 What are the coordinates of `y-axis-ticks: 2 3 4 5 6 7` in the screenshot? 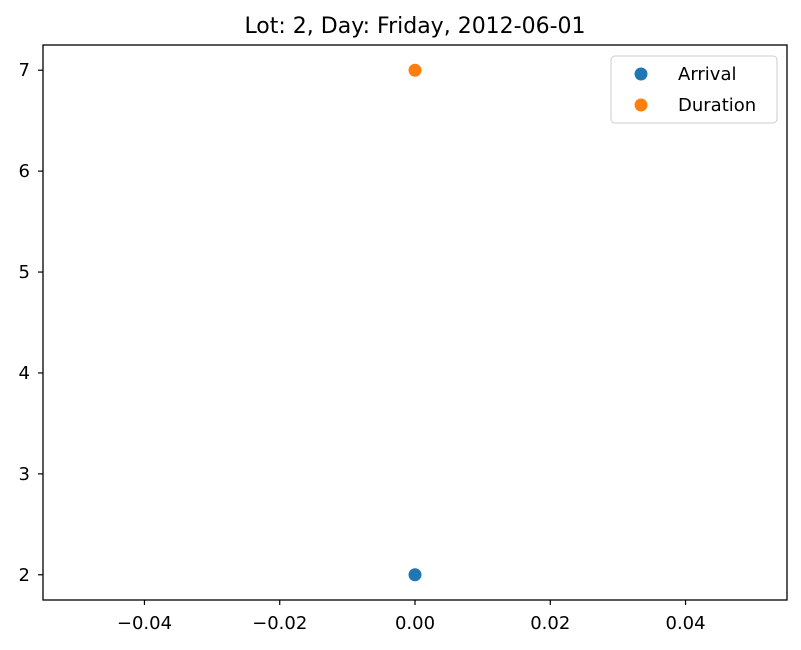 It's located at (31, 323).